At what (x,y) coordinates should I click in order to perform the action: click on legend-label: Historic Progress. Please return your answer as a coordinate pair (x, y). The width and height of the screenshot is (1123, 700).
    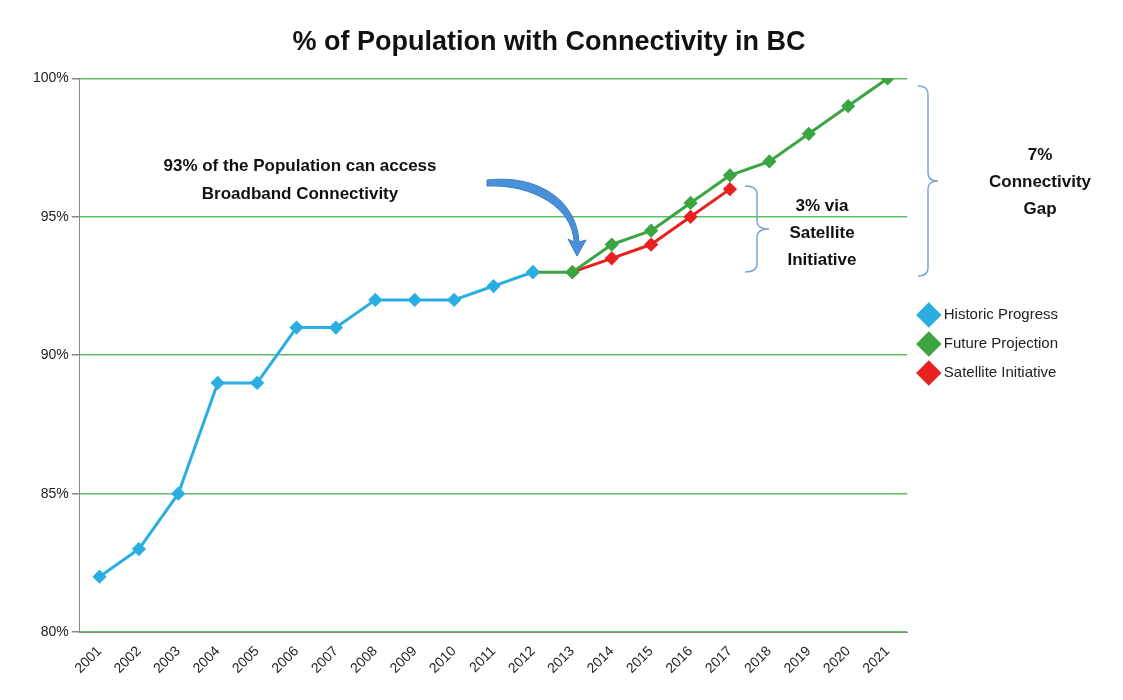
    Looking at the image, I should click on (1000, 314).